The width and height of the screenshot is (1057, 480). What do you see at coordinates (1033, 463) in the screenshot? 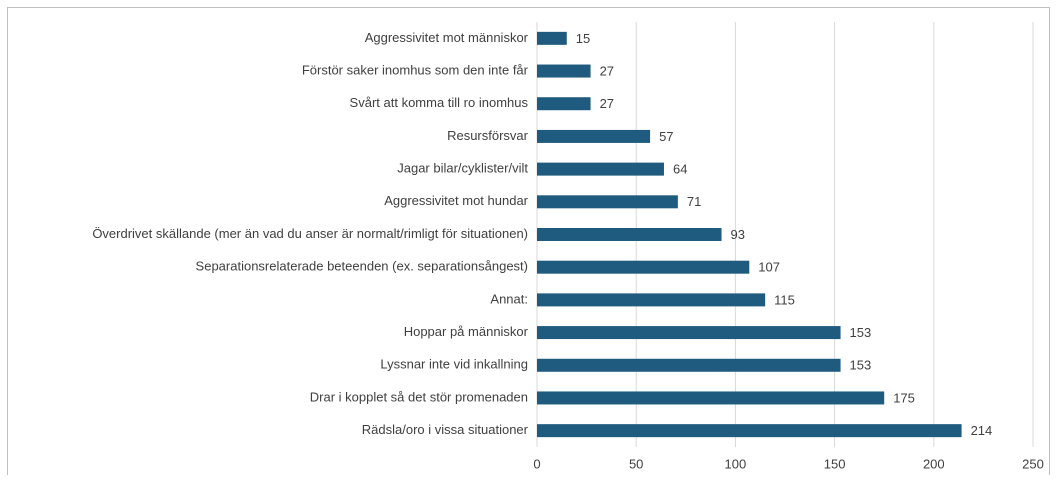
I see `x-tick-label: 250` at bounding box center [1033, 463].